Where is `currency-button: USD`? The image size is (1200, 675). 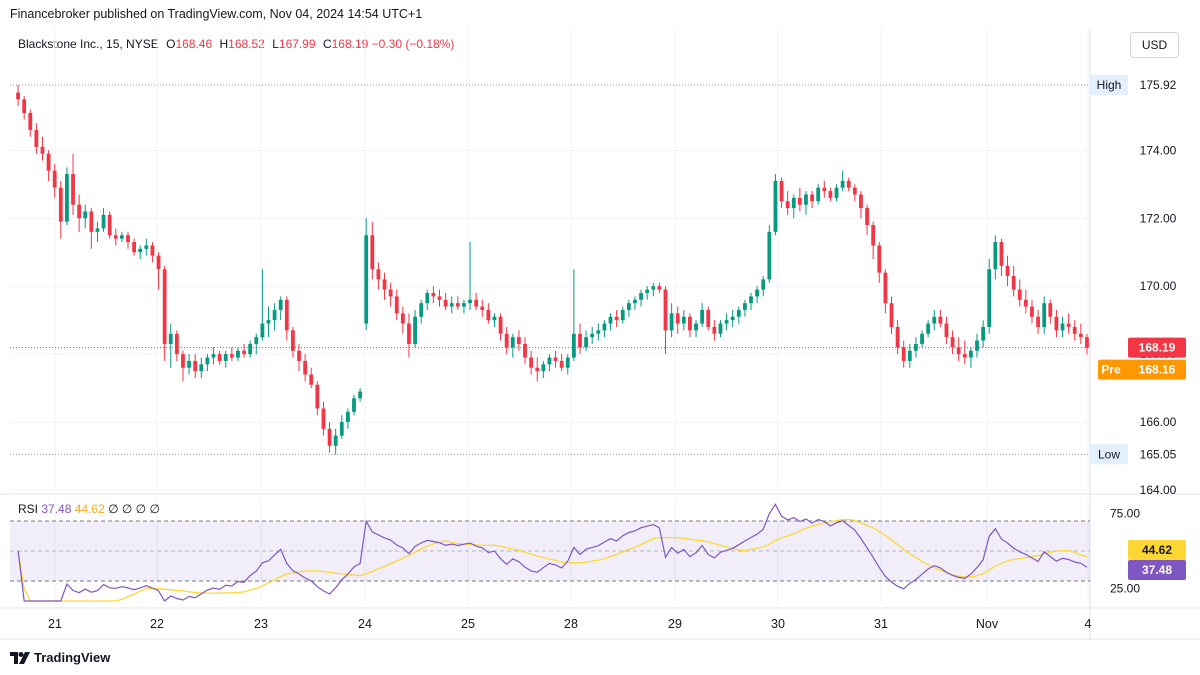
currency-button: USD is located at coordinates (1154, 45).